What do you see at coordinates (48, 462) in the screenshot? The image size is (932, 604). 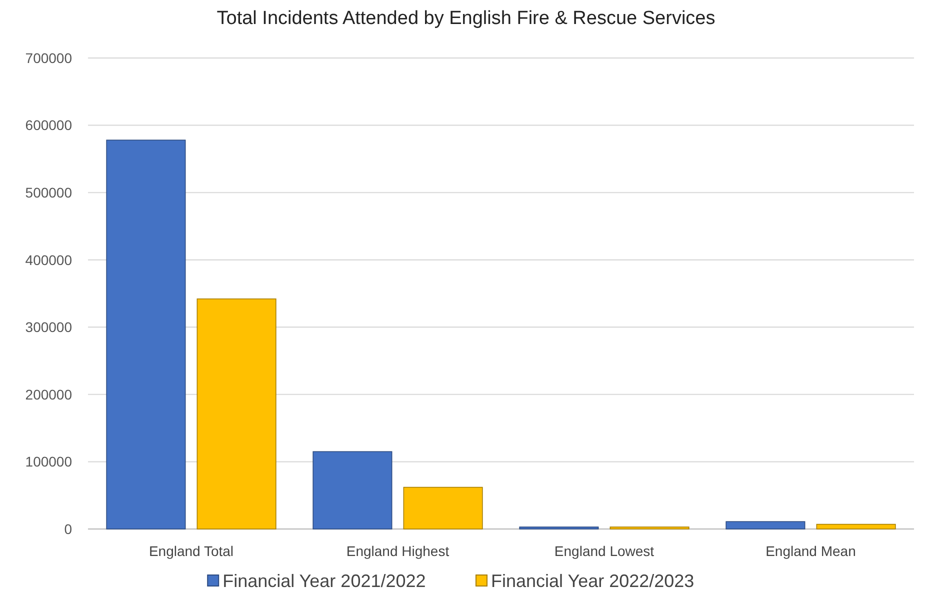 I see `y-tick-label: 100000` at bounding box center [48, 462].